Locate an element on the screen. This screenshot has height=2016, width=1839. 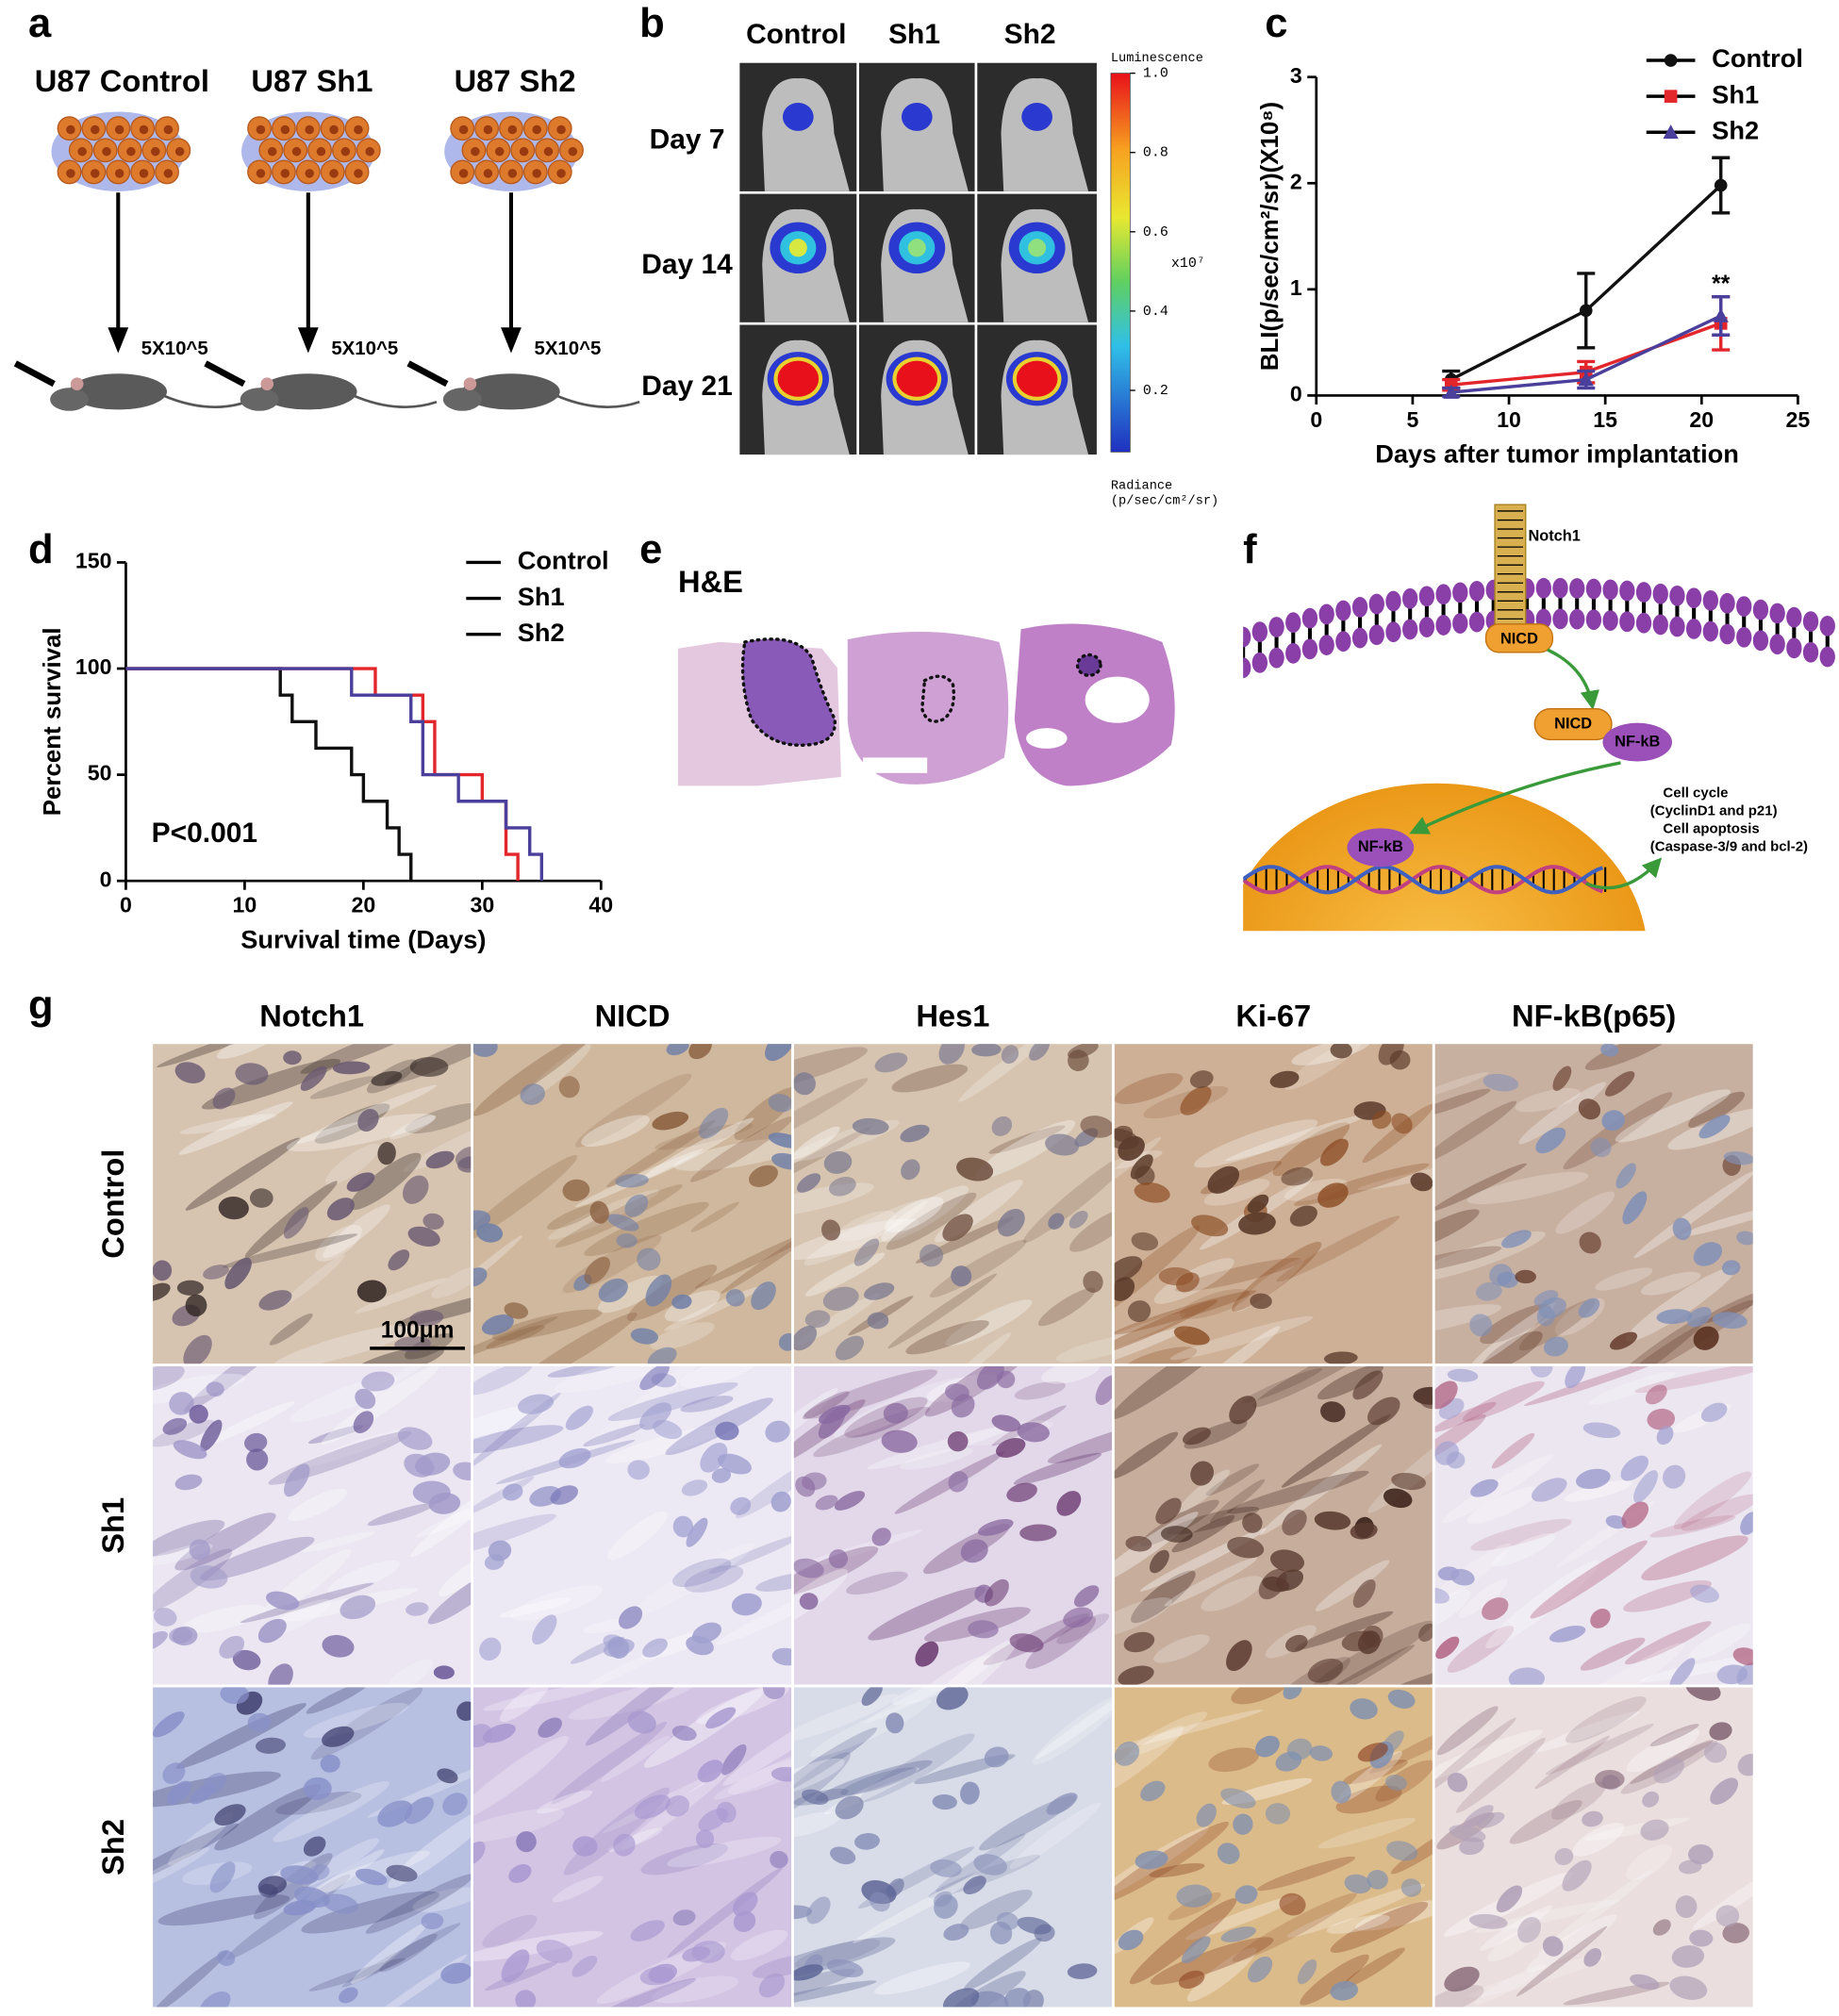
mouse-tail is located at coordinates (395, 401).